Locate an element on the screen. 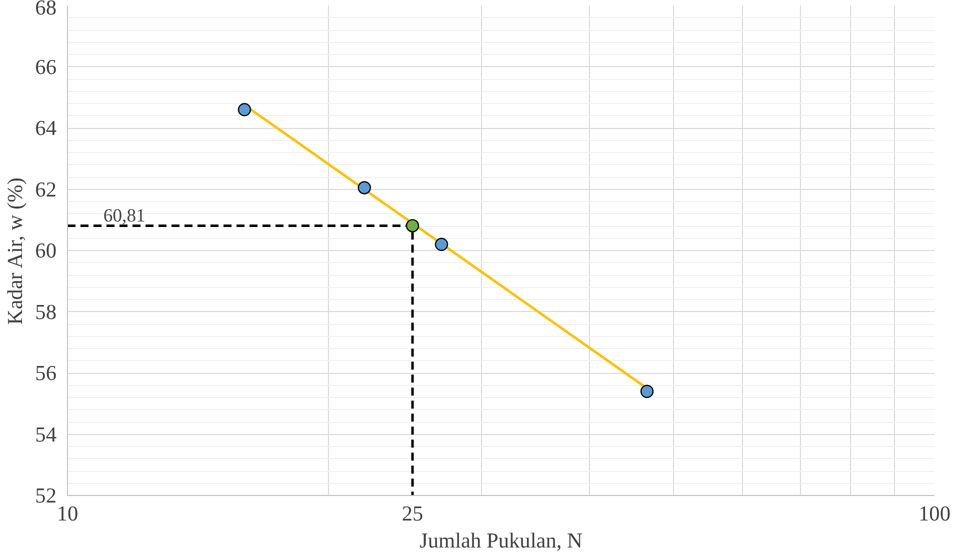 The width and height of the screenshot is (964, 555). y-tick-label: 64 is located at coordinates (46, 128).